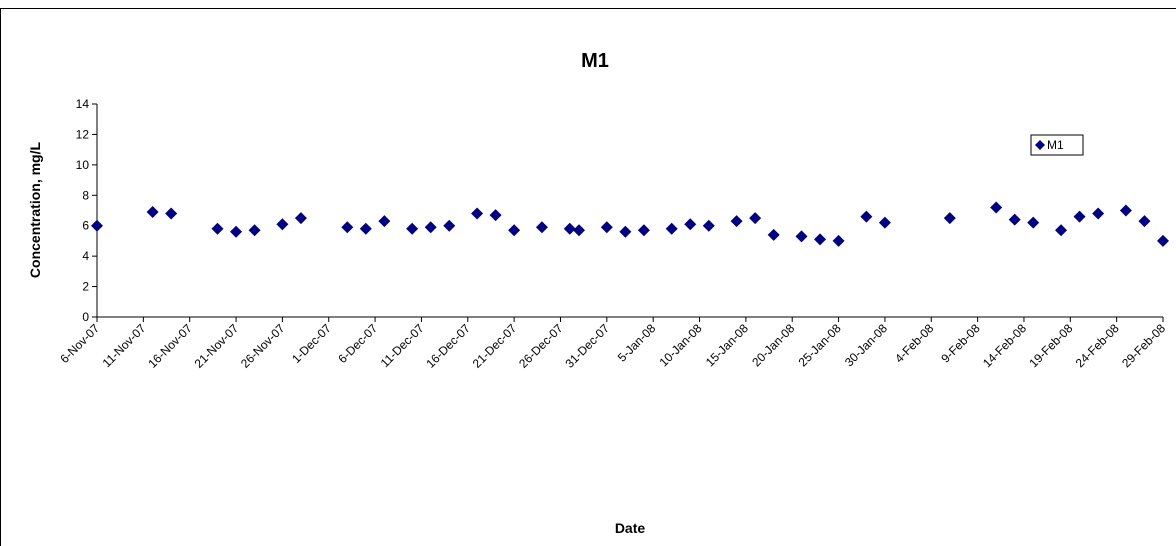 Image resolution: width=1176 pixels, height=546 pixels. What do you see at coordinates (83, 165) in the screenshot?
I see `y-tick-label: 10` at bounding box center [83, 165].